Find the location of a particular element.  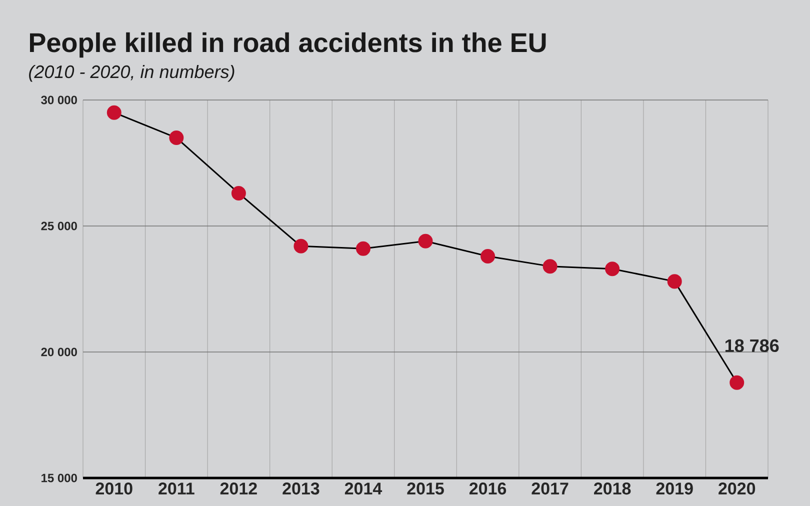

x-tick-label: 2012 is located at coordinates (238, 488).